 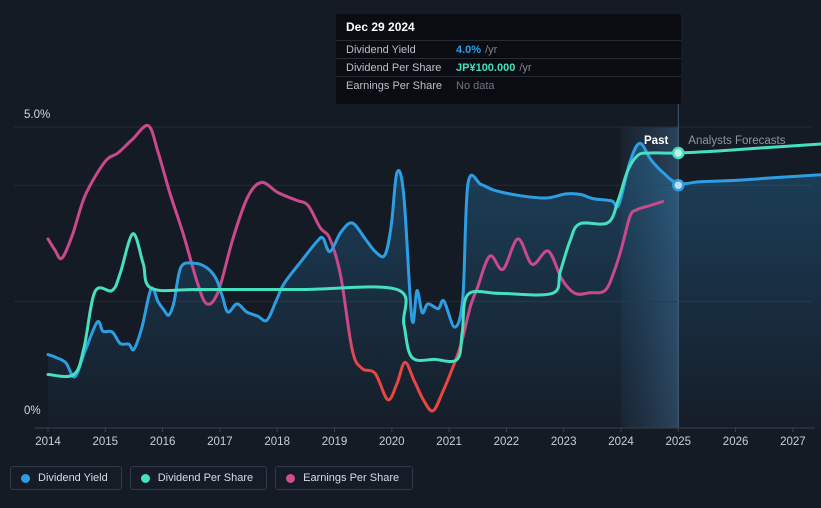 What do you see at coordinates (381, 49) in the screenshot?
I see `tooltip-row-label: Dividend Yield` at bounding box center [381, 49].